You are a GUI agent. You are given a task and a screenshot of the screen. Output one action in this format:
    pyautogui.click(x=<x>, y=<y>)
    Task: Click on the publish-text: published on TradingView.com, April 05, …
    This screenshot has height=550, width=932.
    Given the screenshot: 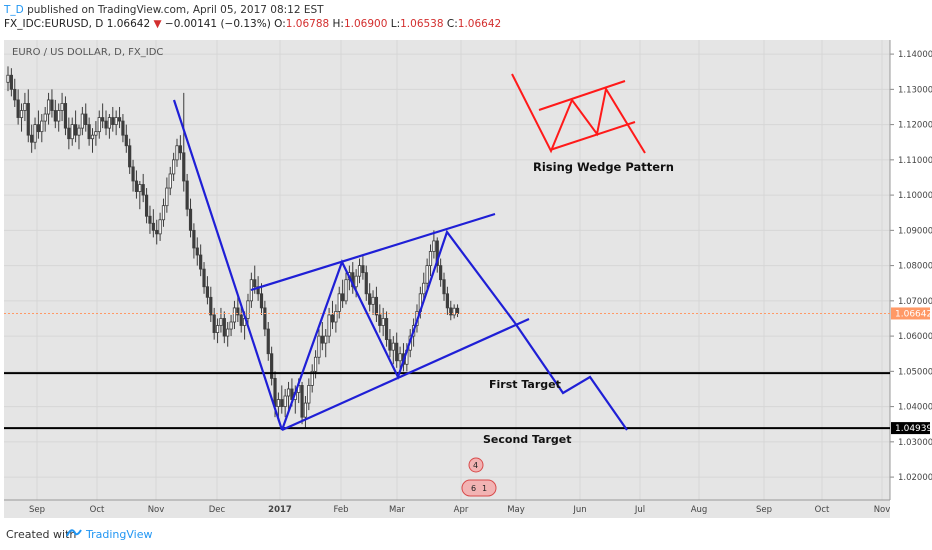 What is the action you would take?
    pyautogui.click(x=175, y=10)
    